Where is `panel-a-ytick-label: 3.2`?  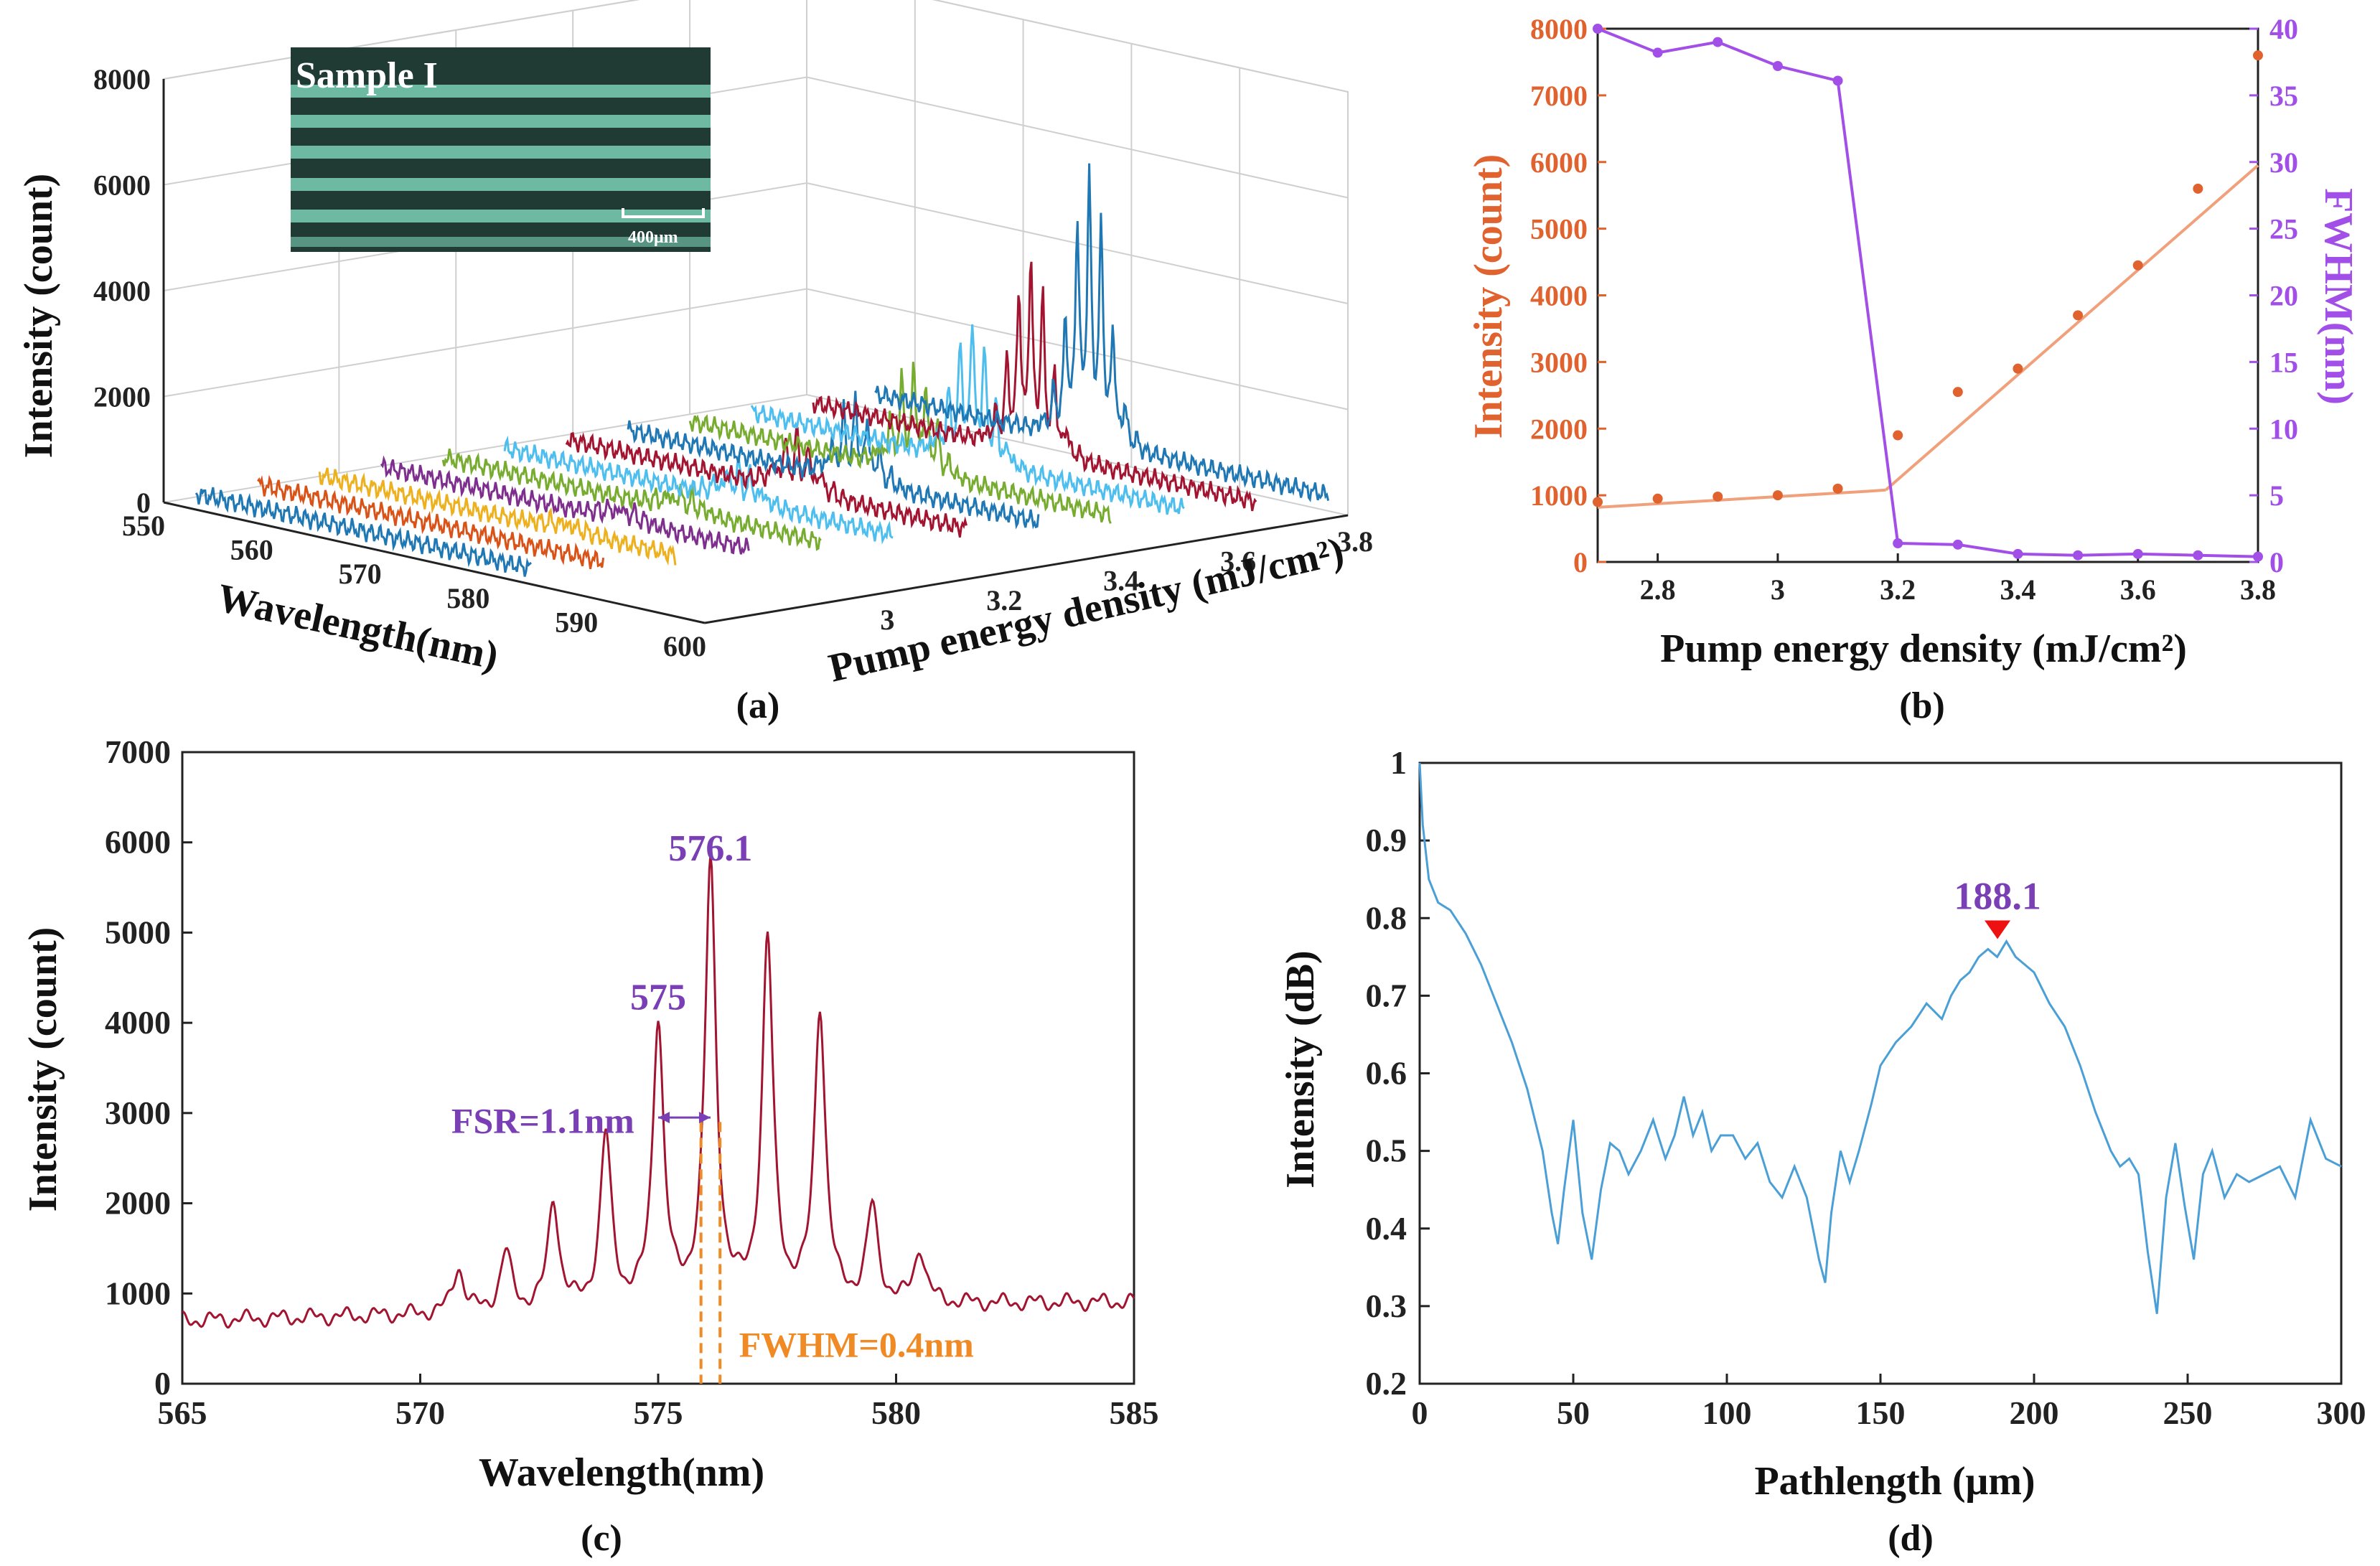 panel-a-ytick-label: 3.2 is located at coordinates (1004, 600).